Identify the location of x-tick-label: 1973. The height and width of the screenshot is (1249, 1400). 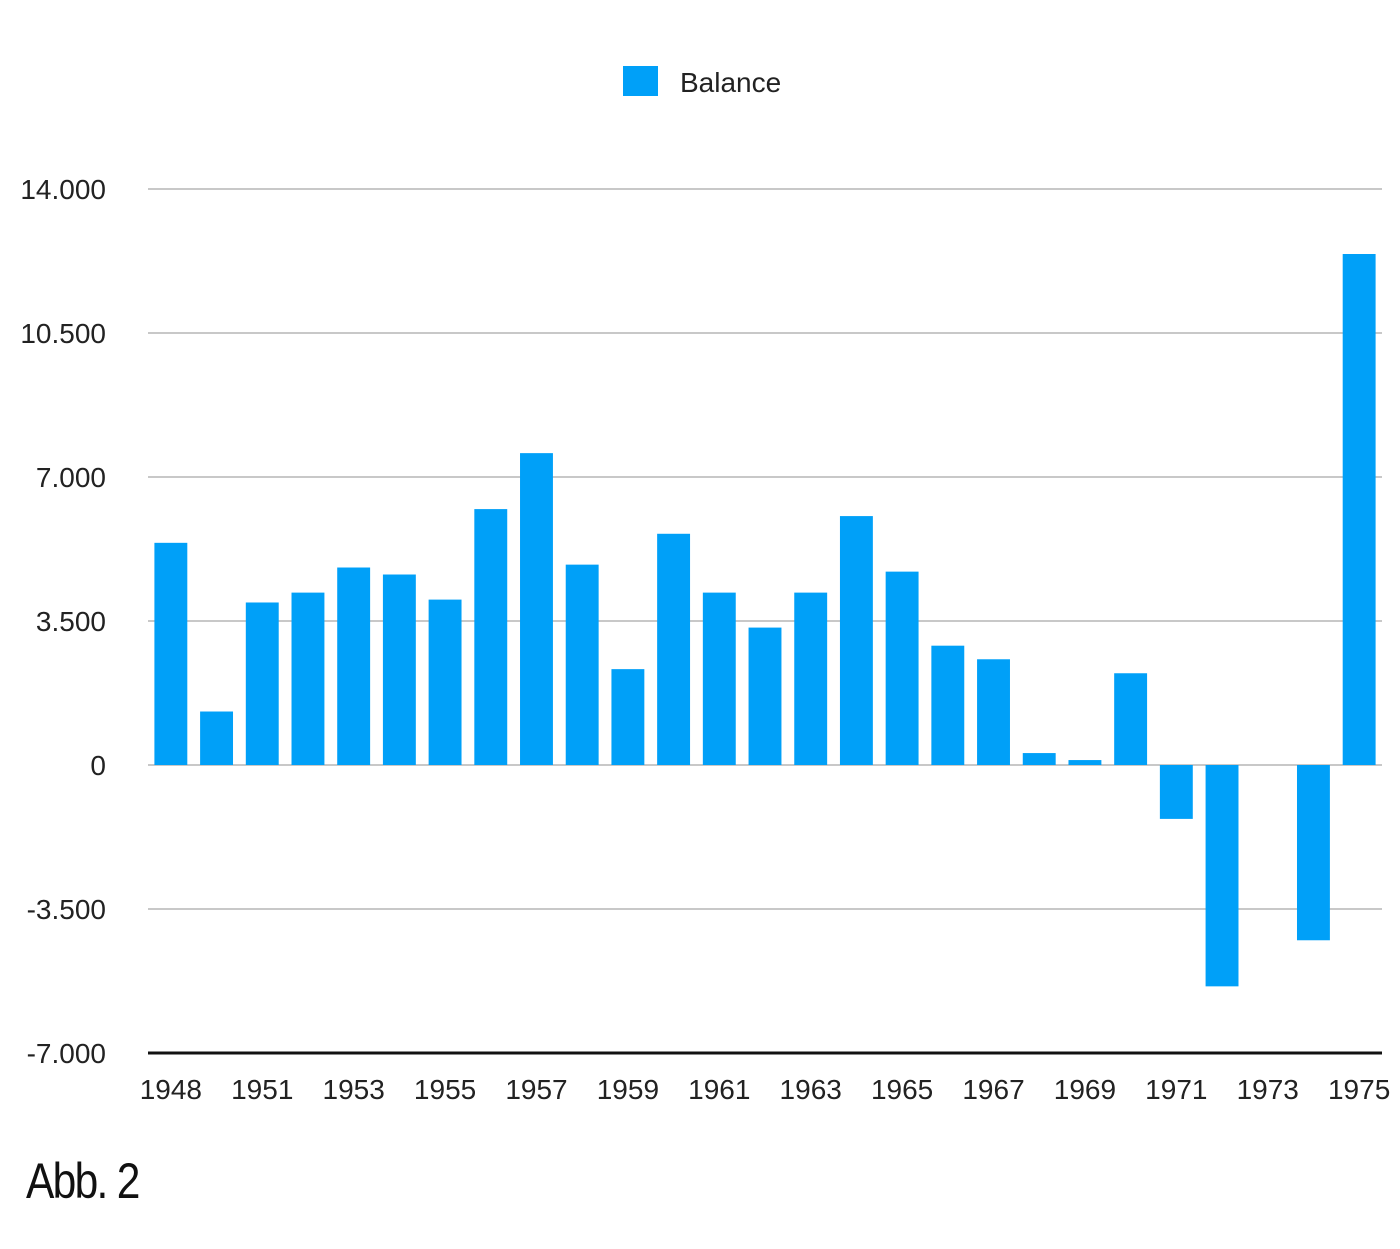
(1268, 1089).